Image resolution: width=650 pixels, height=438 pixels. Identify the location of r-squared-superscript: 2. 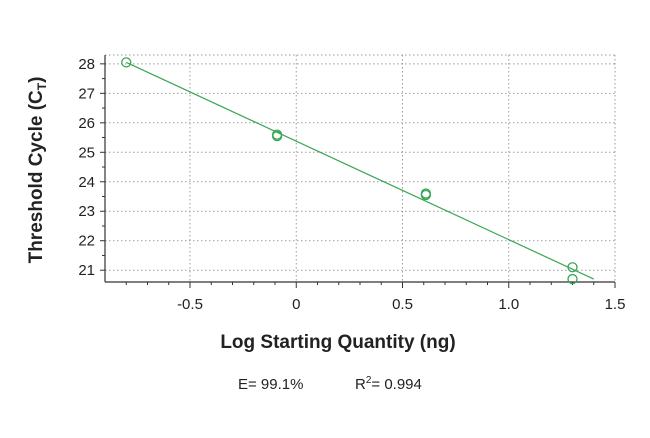
(369, 380).